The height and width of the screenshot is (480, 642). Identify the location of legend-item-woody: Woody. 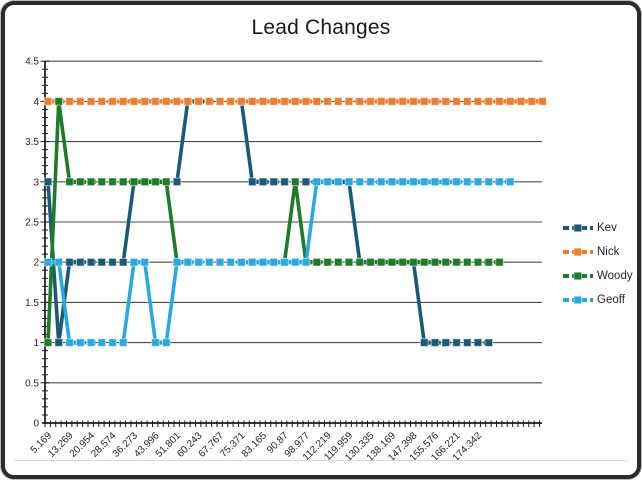
(597, 276).